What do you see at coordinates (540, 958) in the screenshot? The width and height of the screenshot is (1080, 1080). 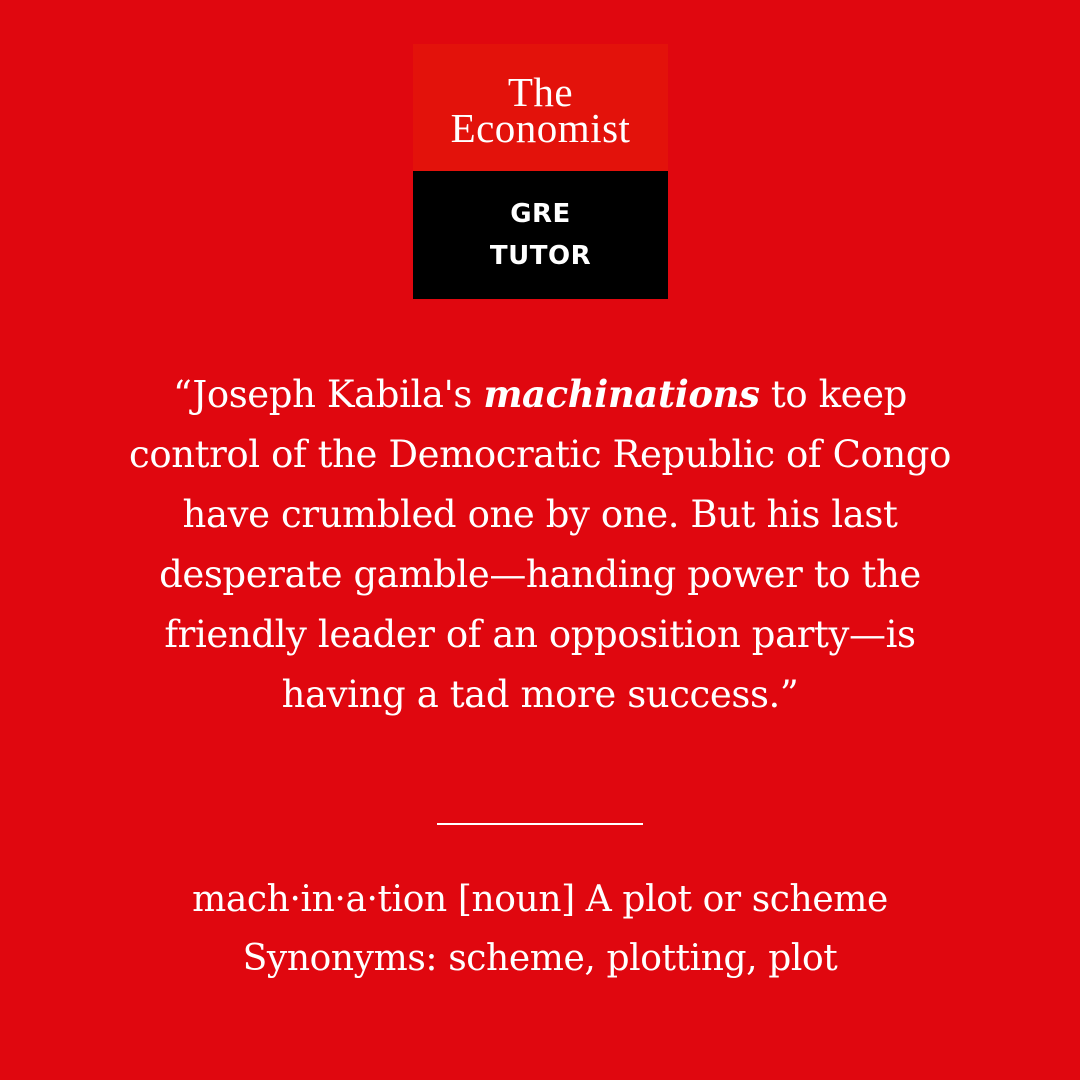 I see `synonyms-line: Synonyms: scheme, plotting, plot` at bounding box center [540, 958].